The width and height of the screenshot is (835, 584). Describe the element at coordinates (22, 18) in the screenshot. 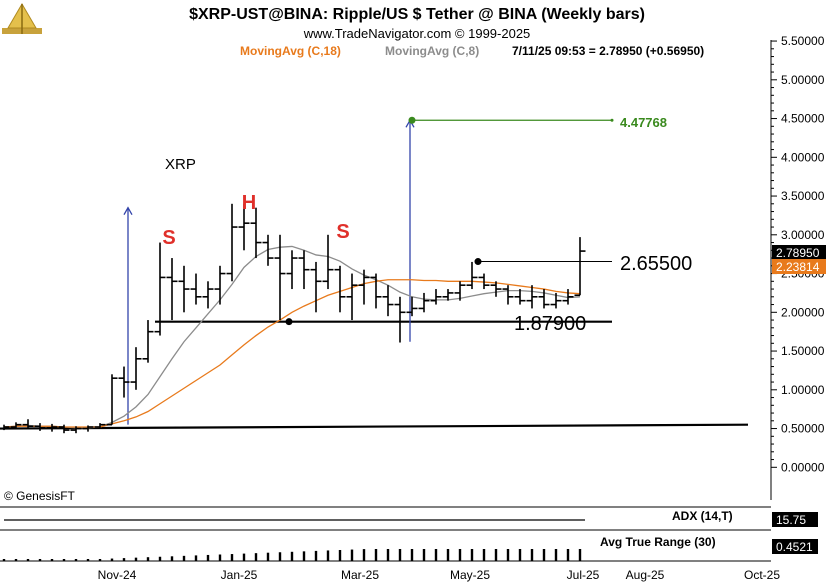

I see `logo-icon` at that location.